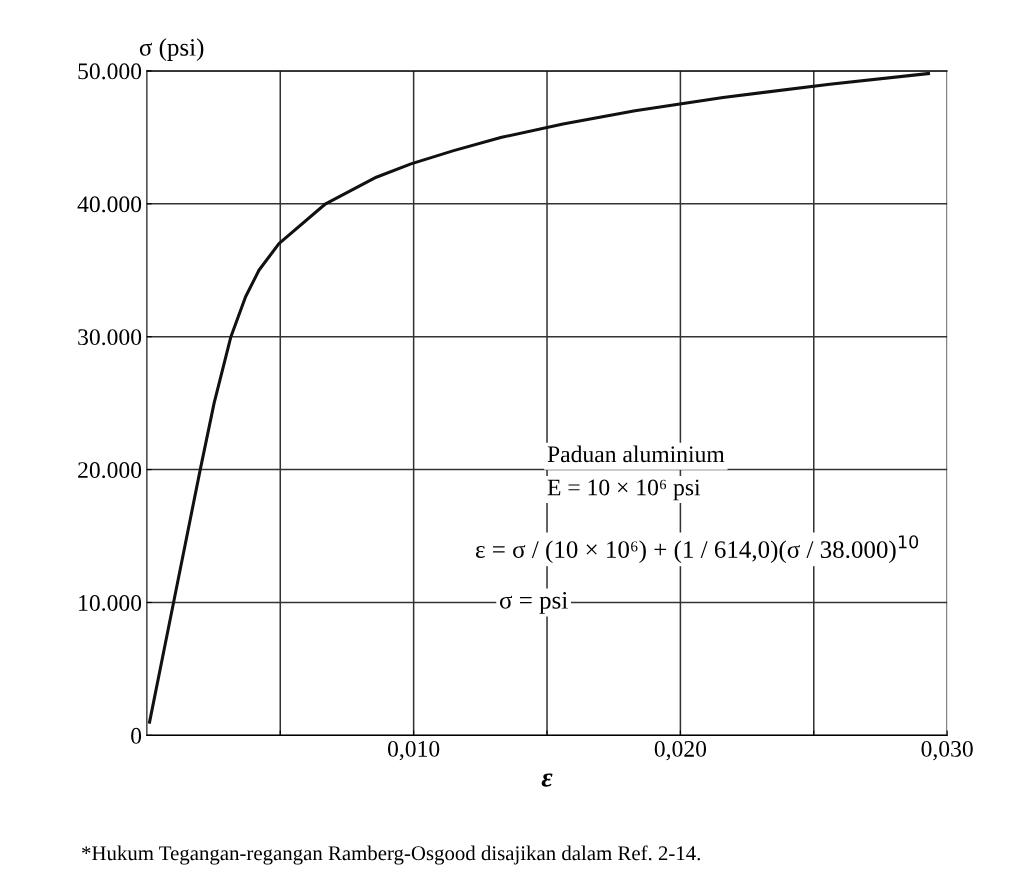 The height and width of the screenshot is (886, 1013). I want to click on x-tick-label: 0,010, so click(413, 750).